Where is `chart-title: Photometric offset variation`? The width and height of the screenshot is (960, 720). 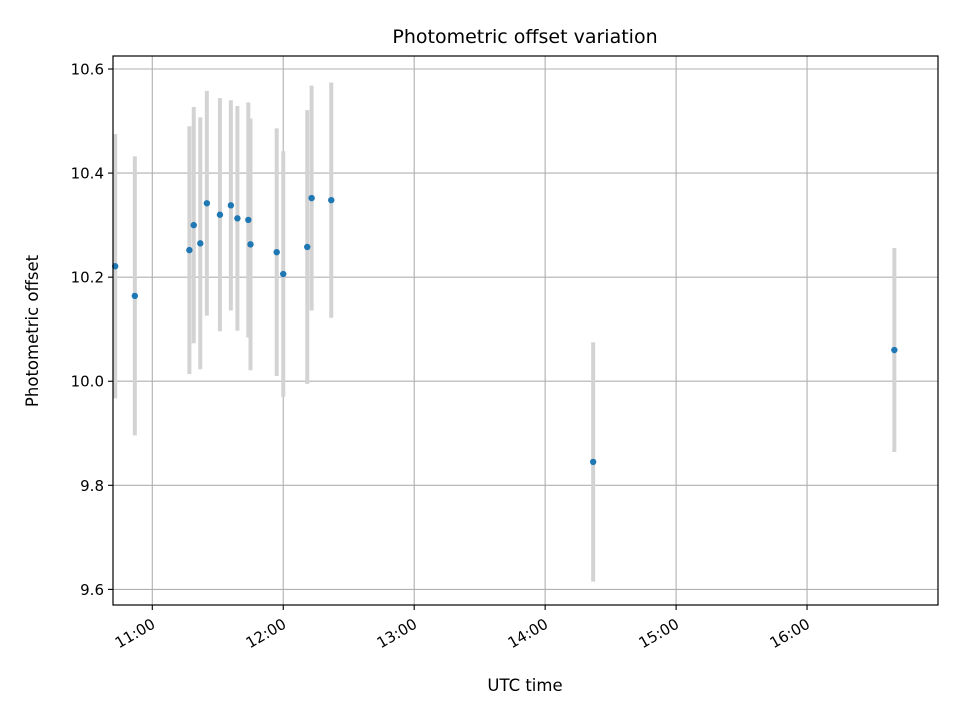
chart-title: Photometric offset variation is located at coordinates (524, 37).